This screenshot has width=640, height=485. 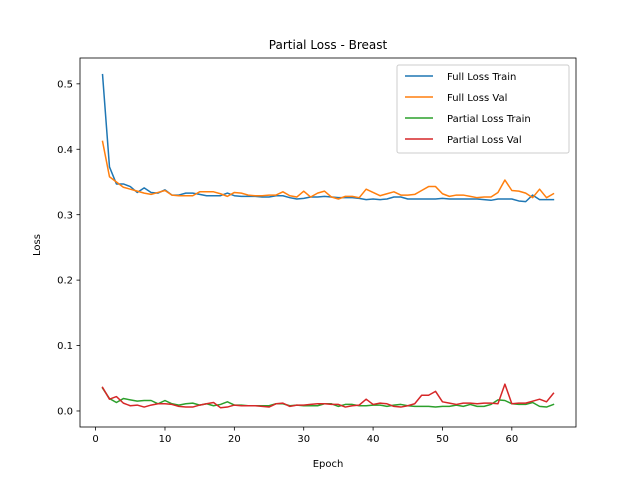 What do you see at coordinates (373, 439) in the screenshot?
I see `x-tick-label: 40` at bounding box center [373, 439].